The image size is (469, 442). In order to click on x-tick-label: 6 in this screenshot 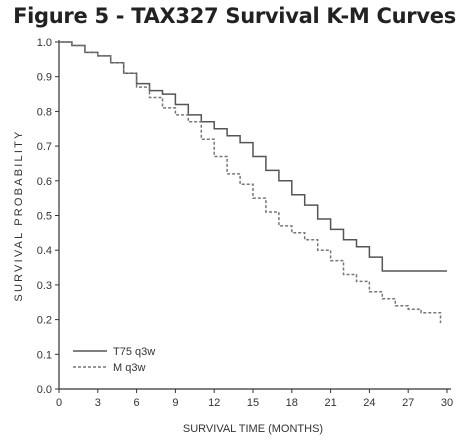, I will do `click(137, 403)`.